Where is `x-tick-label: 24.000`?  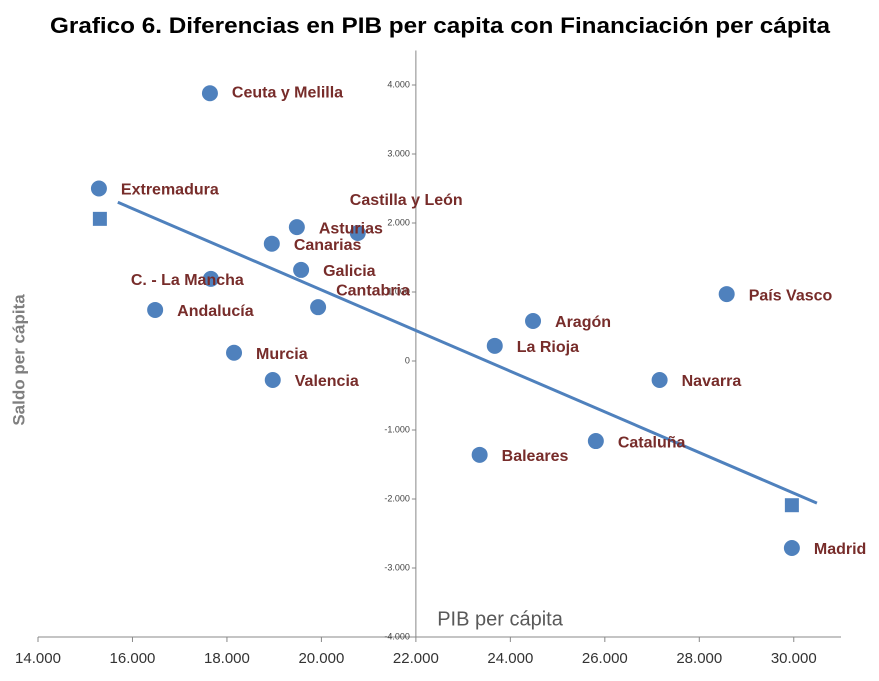
x-tick-label: 24.000 is located at coordinates (510, 658).